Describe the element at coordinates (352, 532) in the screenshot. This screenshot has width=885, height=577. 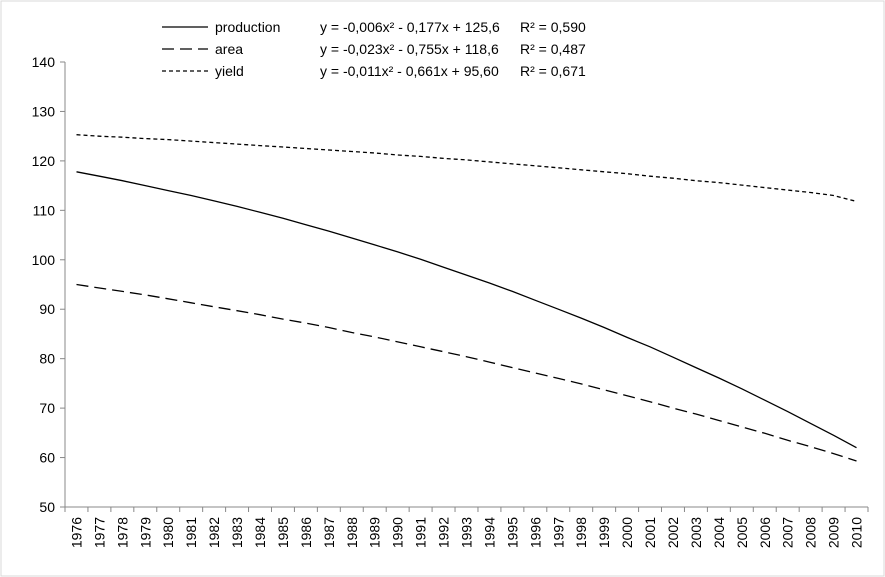
I see `x-tick-label: 1988` at that location.